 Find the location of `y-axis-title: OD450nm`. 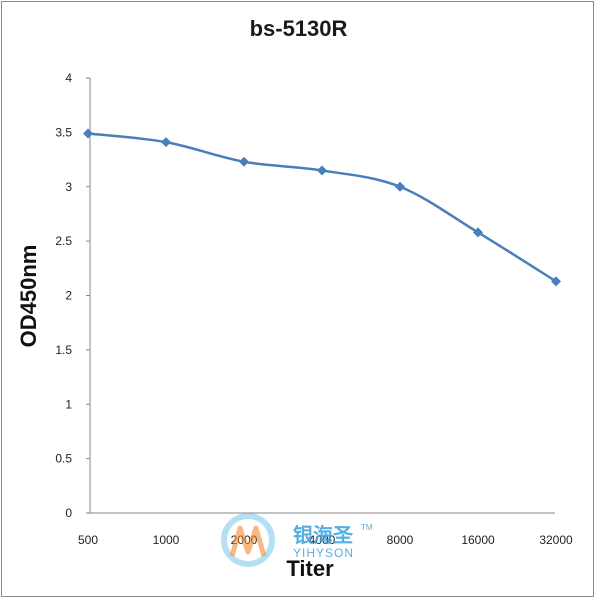

y-axis-title: OD450nm is located at coordinates (28, 296).